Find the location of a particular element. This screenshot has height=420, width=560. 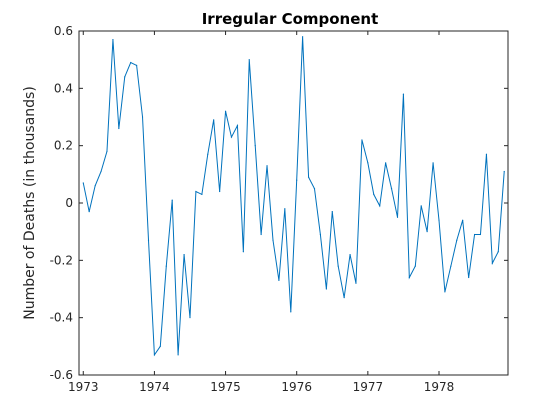

y-tick-label: -0.6 is located at coordinates (61, 375).